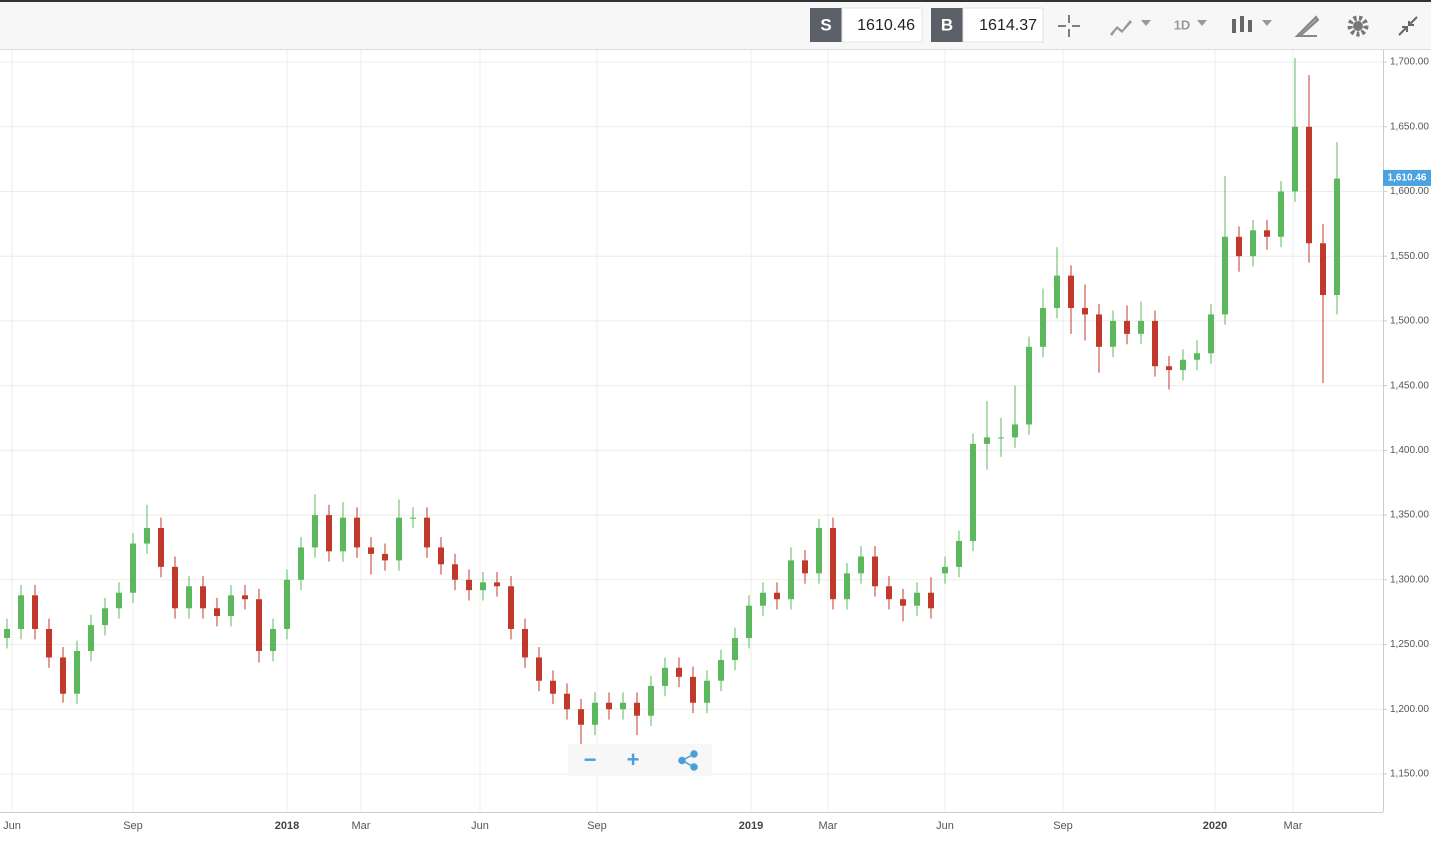 The height and width of the screenshot is (846, 1431). I want to click on buy-label: B, so click(947, 24).